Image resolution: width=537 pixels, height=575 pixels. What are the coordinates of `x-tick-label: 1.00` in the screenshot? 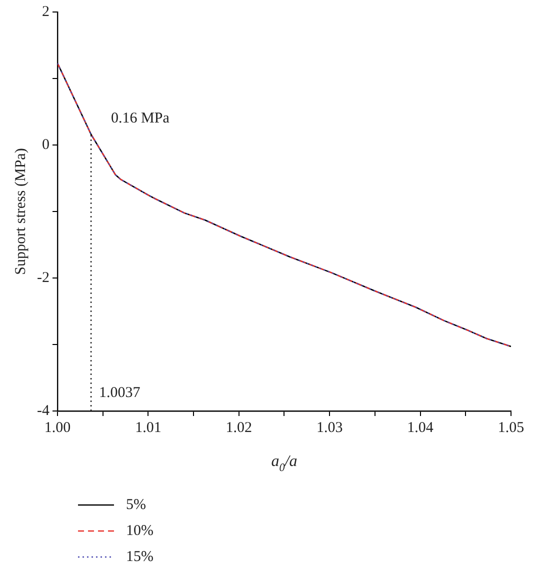 It's located at (57, 428).